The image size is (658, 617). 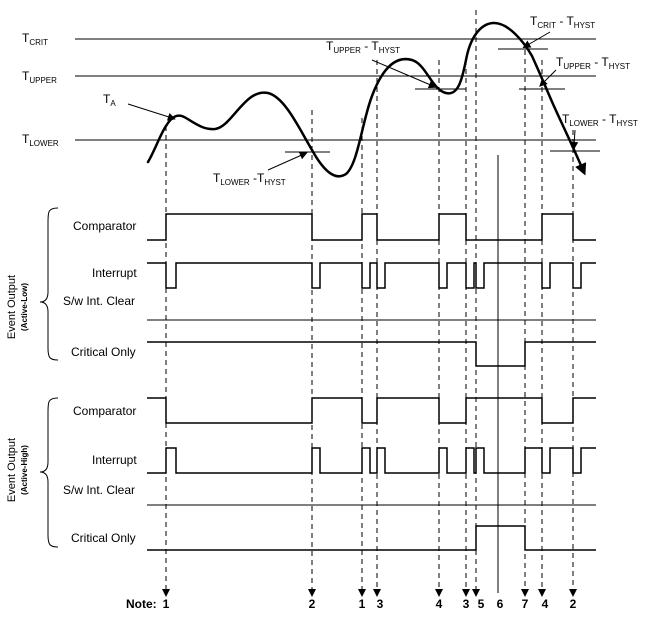 I want to click on al-critical-wave, so click(x=371, y=354).